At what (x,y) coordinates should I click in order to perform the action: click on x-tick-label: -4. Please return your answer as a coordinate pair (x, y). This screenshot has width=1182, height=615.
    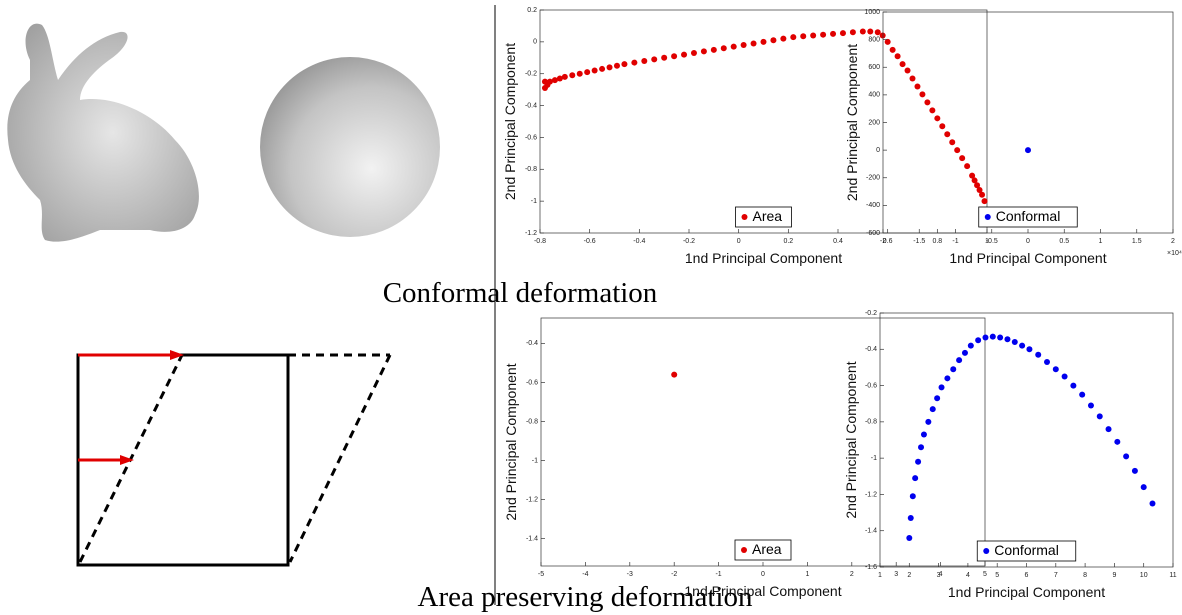
    Looking at the image, I should click on (585, 574).